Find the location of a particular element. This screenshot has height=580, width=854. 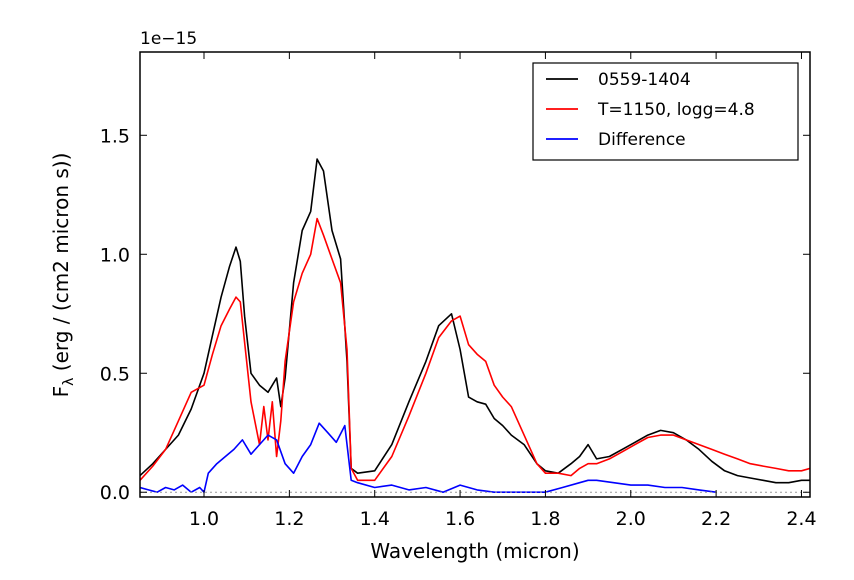

legend-label-1: T=1150, logg=4.8 is located at coordinates (676, 110).